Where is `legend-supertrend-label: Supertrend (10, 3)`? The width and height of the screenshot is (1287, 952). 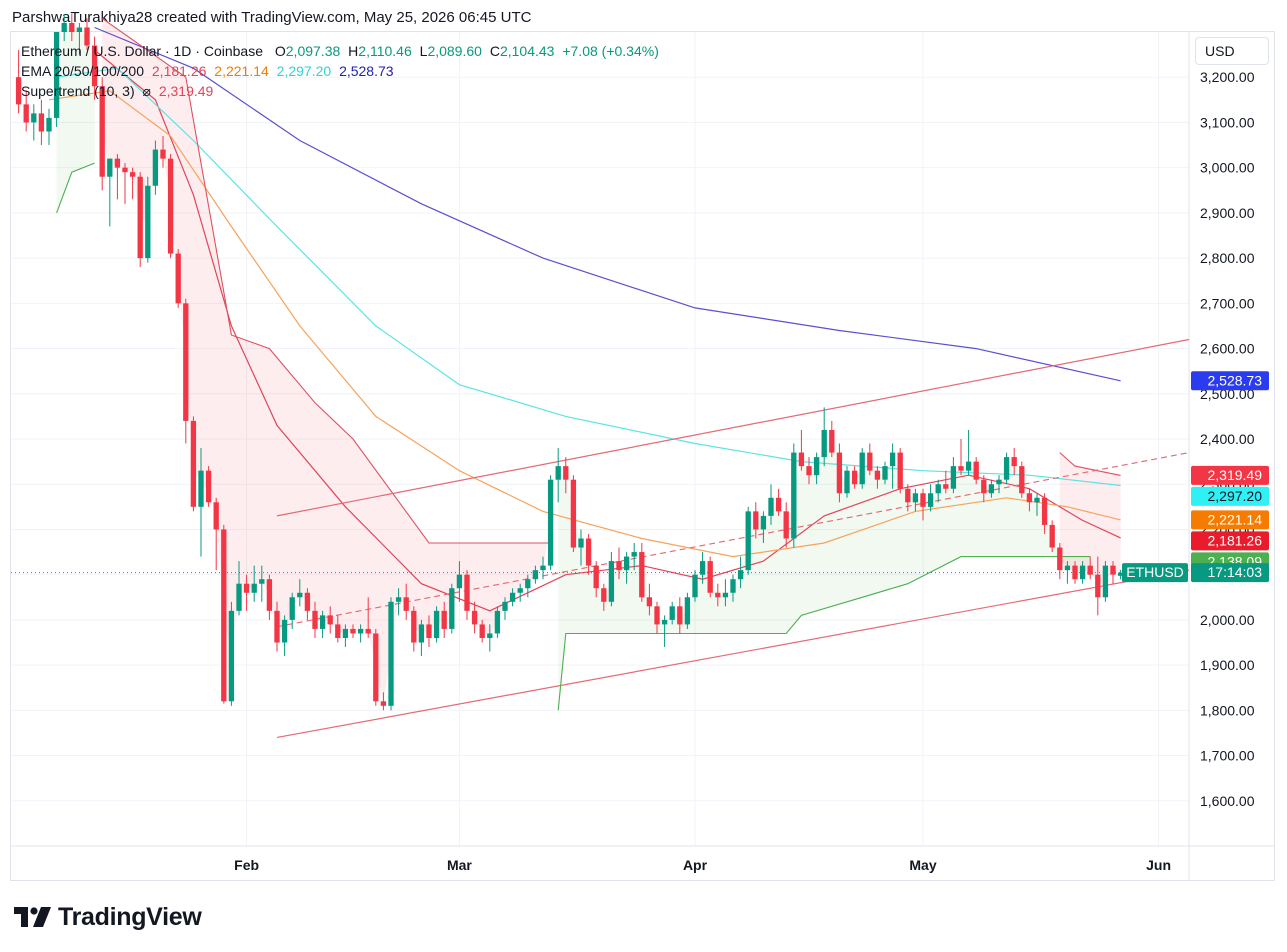
legend-supertrend-label: Supertrend (10, 3) is located at coordinates (78, 91).